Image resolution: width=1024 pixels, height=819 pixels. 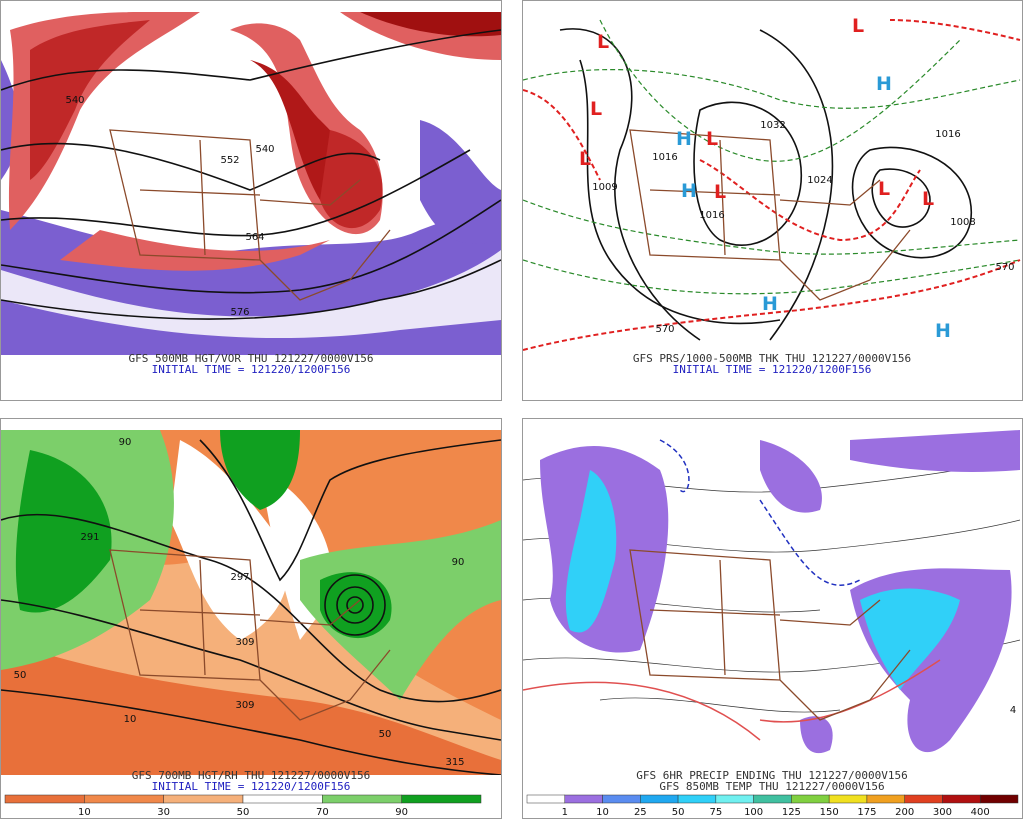 What do you see at coordinates (942, 812) in the screenshot?
I see `colorbar-label: 300` at bounding box center [942, 812].